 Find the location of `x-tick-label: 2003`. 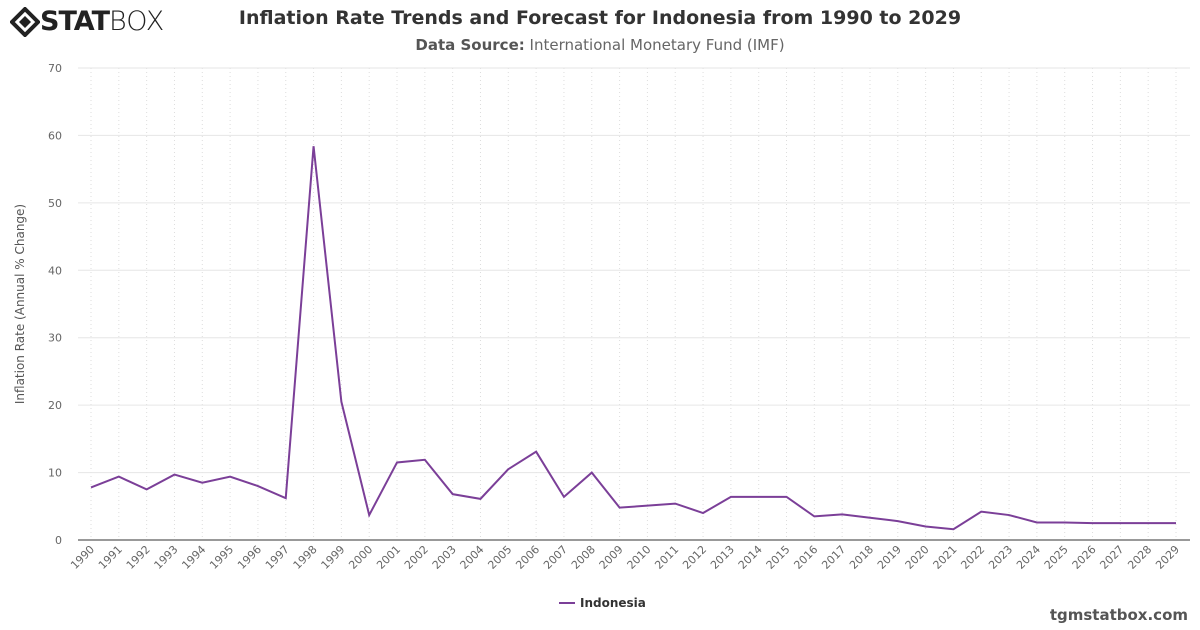

x-tick-label: 2003 is located at coordinates (444, 557).